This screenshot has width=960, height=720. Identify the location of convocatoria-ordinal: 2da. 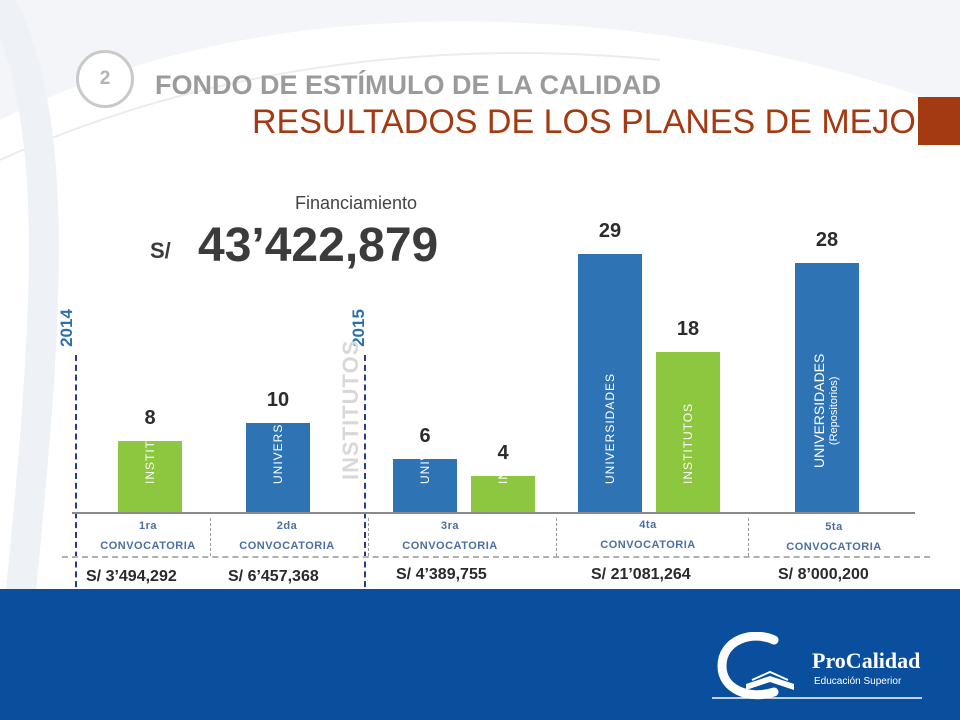
(287, 526).